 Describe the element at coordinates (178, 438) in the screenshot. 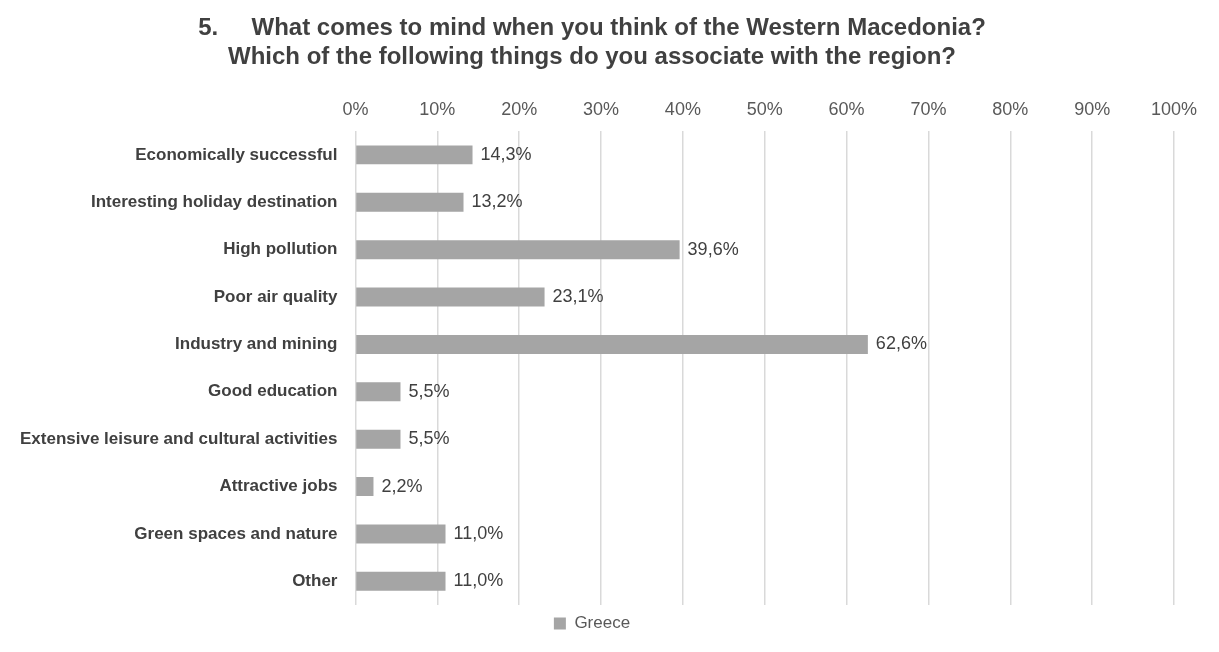

I see `y-tick-label: Extensive leisure and cultural activities` at that location.